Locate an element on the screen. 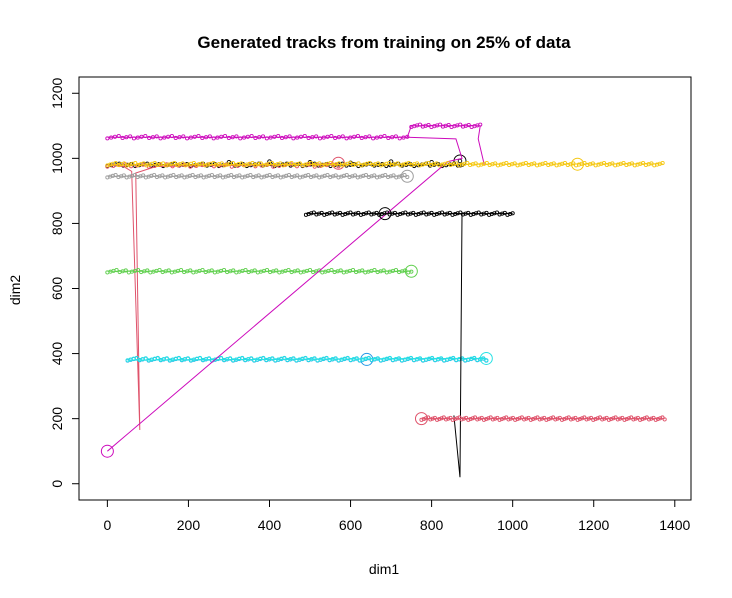  y-tick-label: 1000 is located at coordinates (57, 158).